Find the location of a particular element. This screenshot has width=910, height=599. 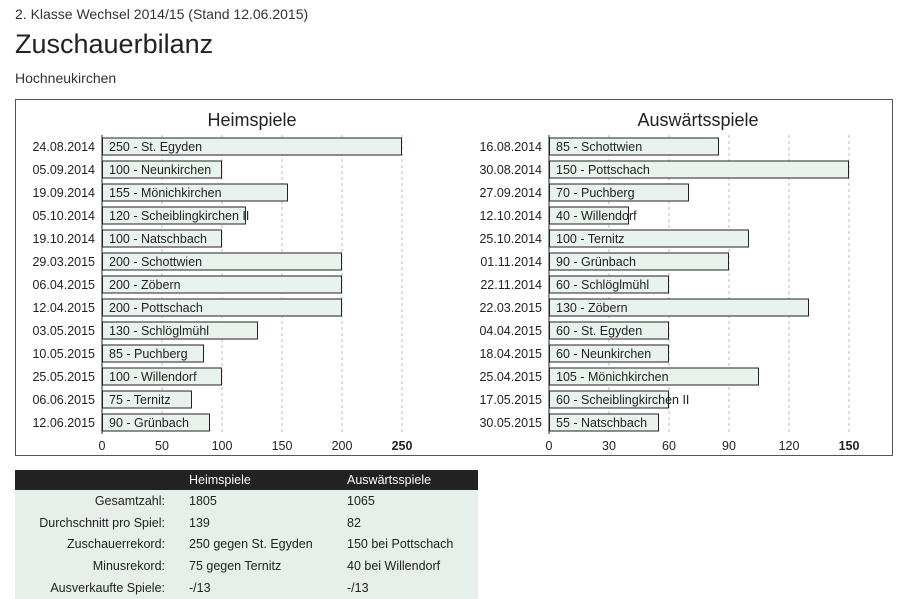

category-label: 22.03.2015 is located at coordinates (510, 308).